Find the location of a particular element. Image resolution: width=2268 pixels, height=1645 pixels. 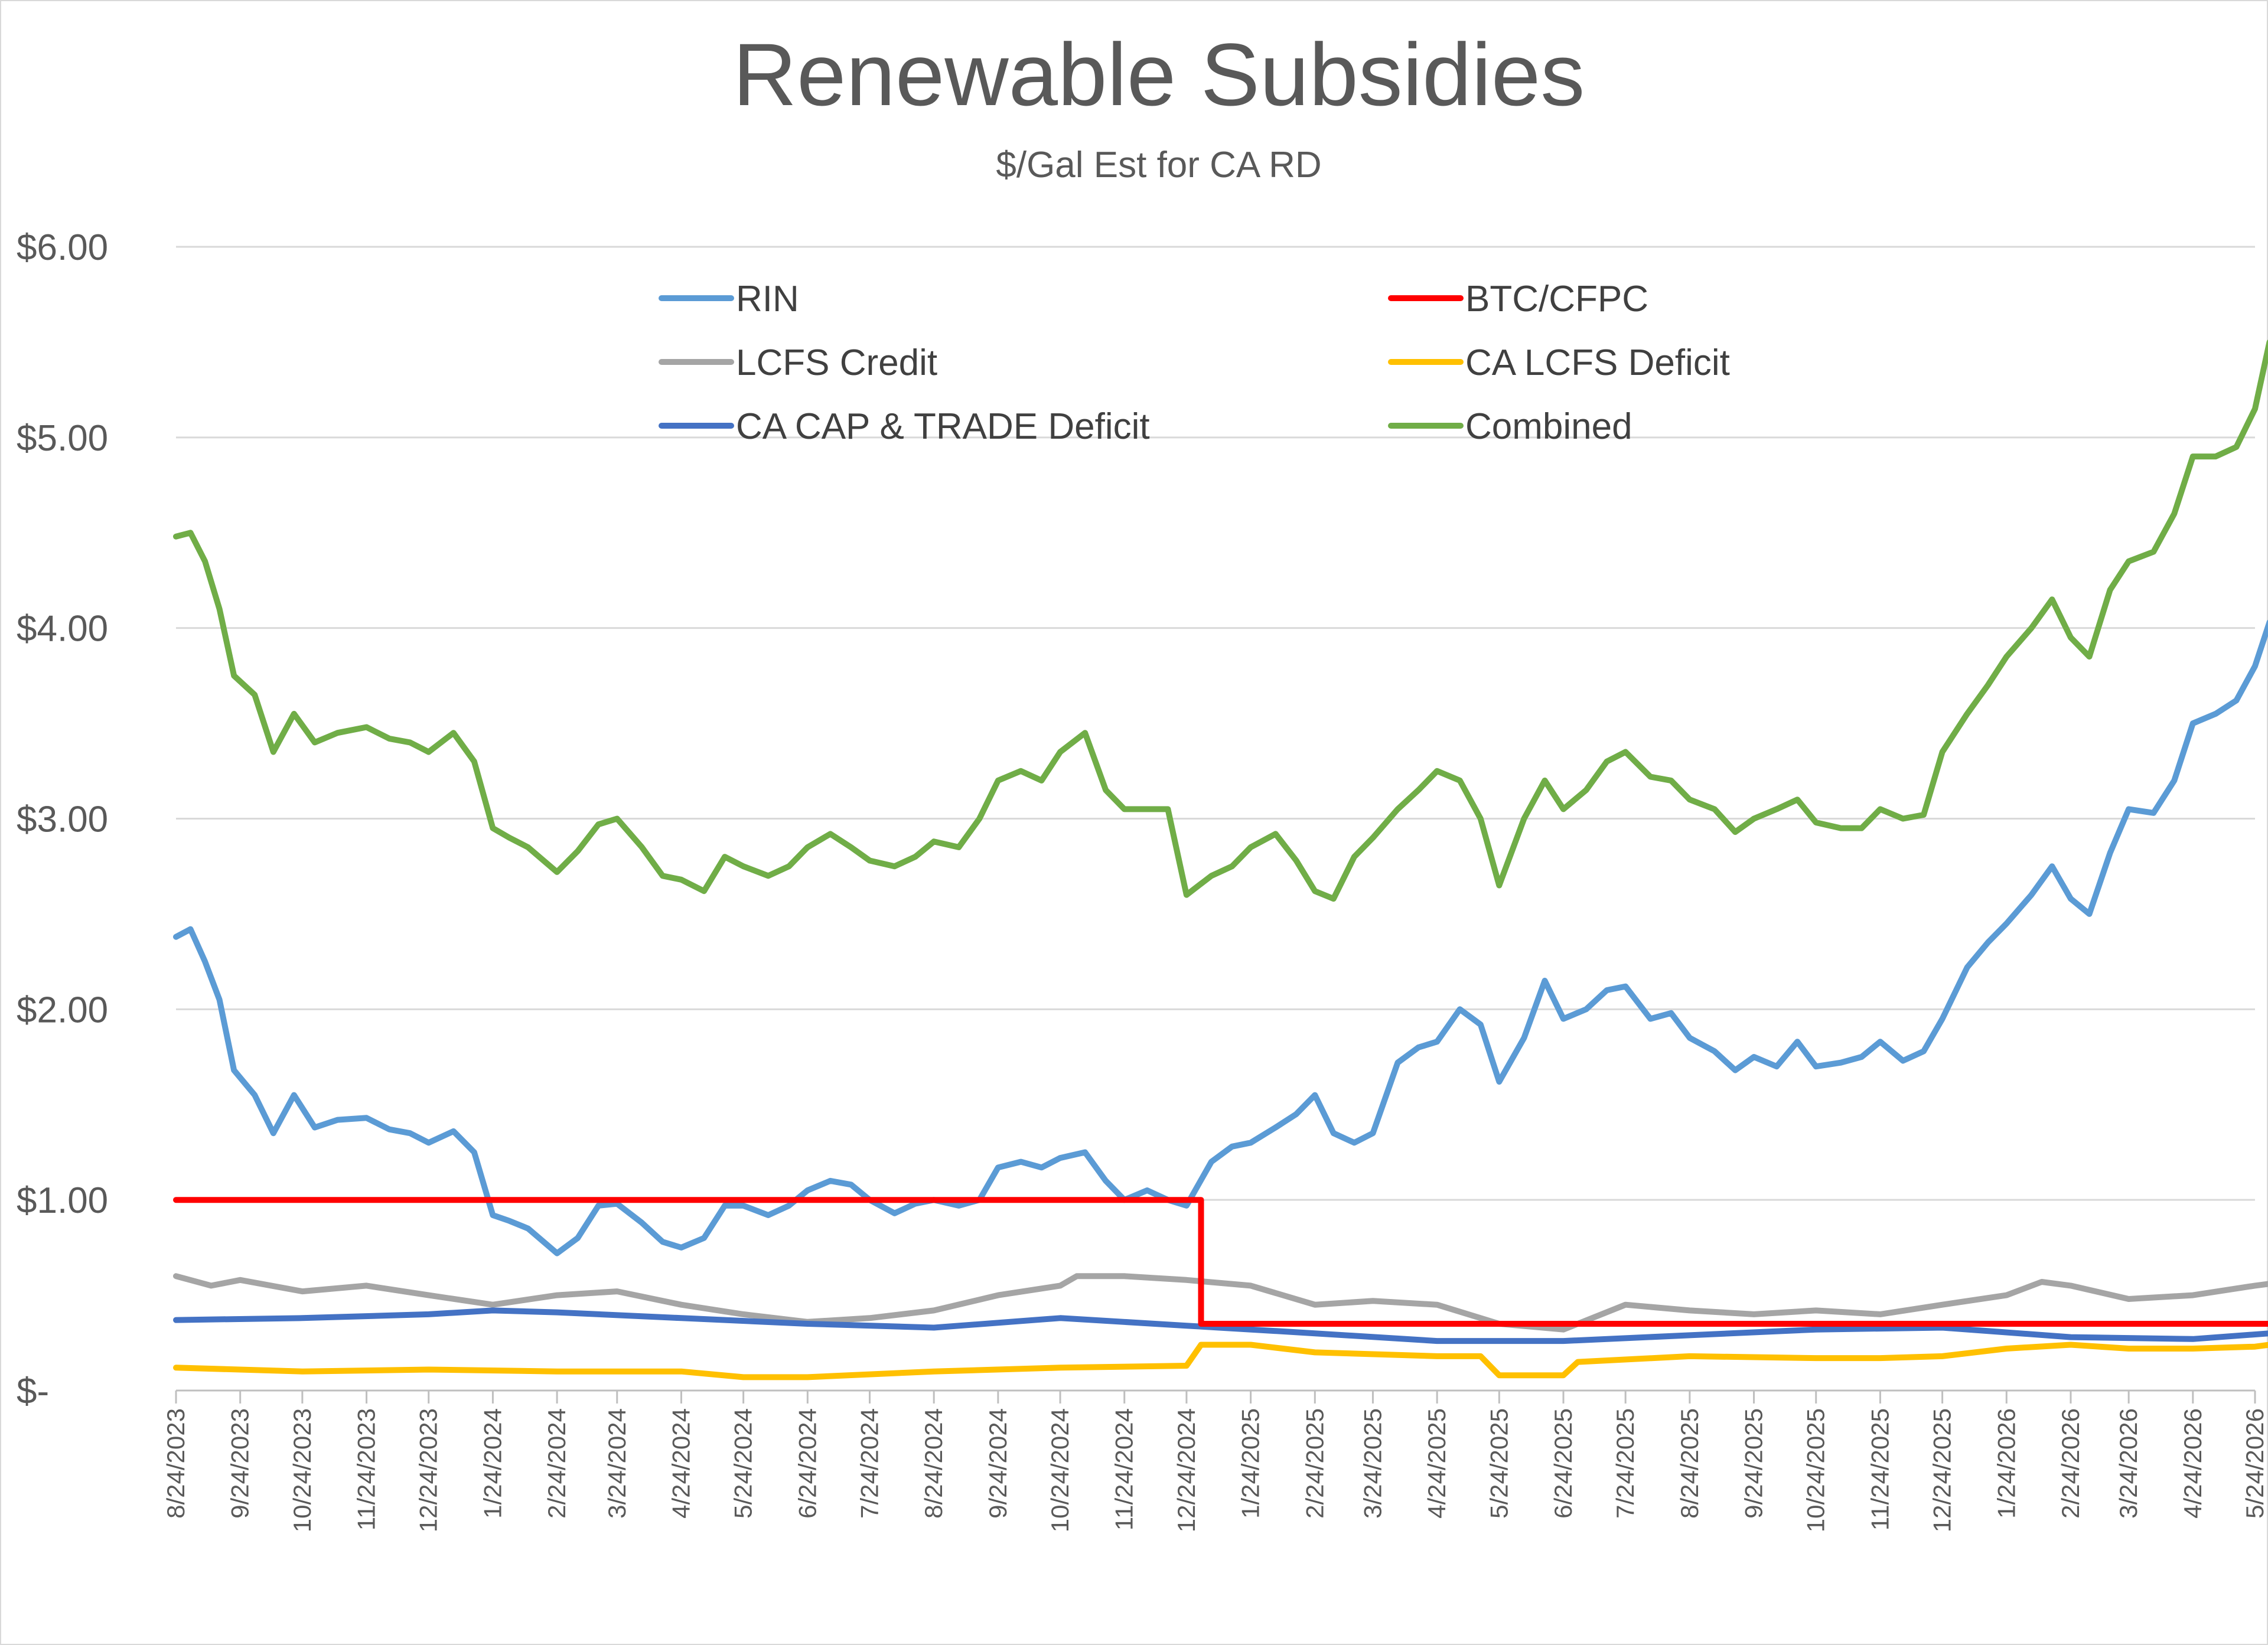

x-tick-label: 12/24/2023 is located at coordinates (428, 1470).